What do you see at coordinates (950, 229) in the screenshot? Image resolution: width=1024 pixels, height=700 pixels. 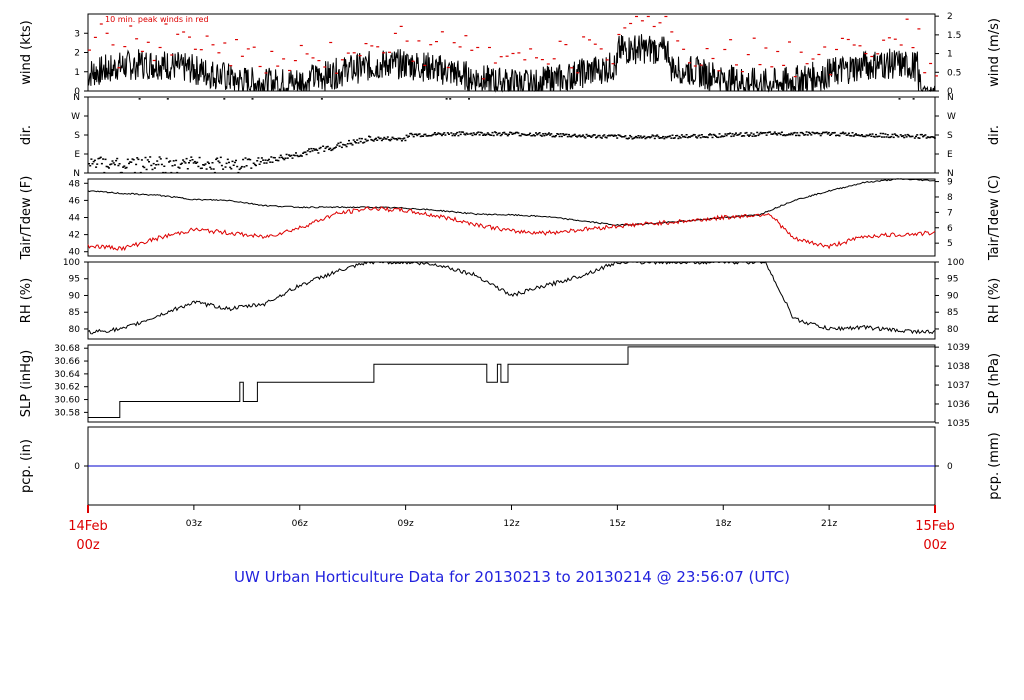 I see `ytick-label-right-temperature: 6` at bounding box center [950, 229].